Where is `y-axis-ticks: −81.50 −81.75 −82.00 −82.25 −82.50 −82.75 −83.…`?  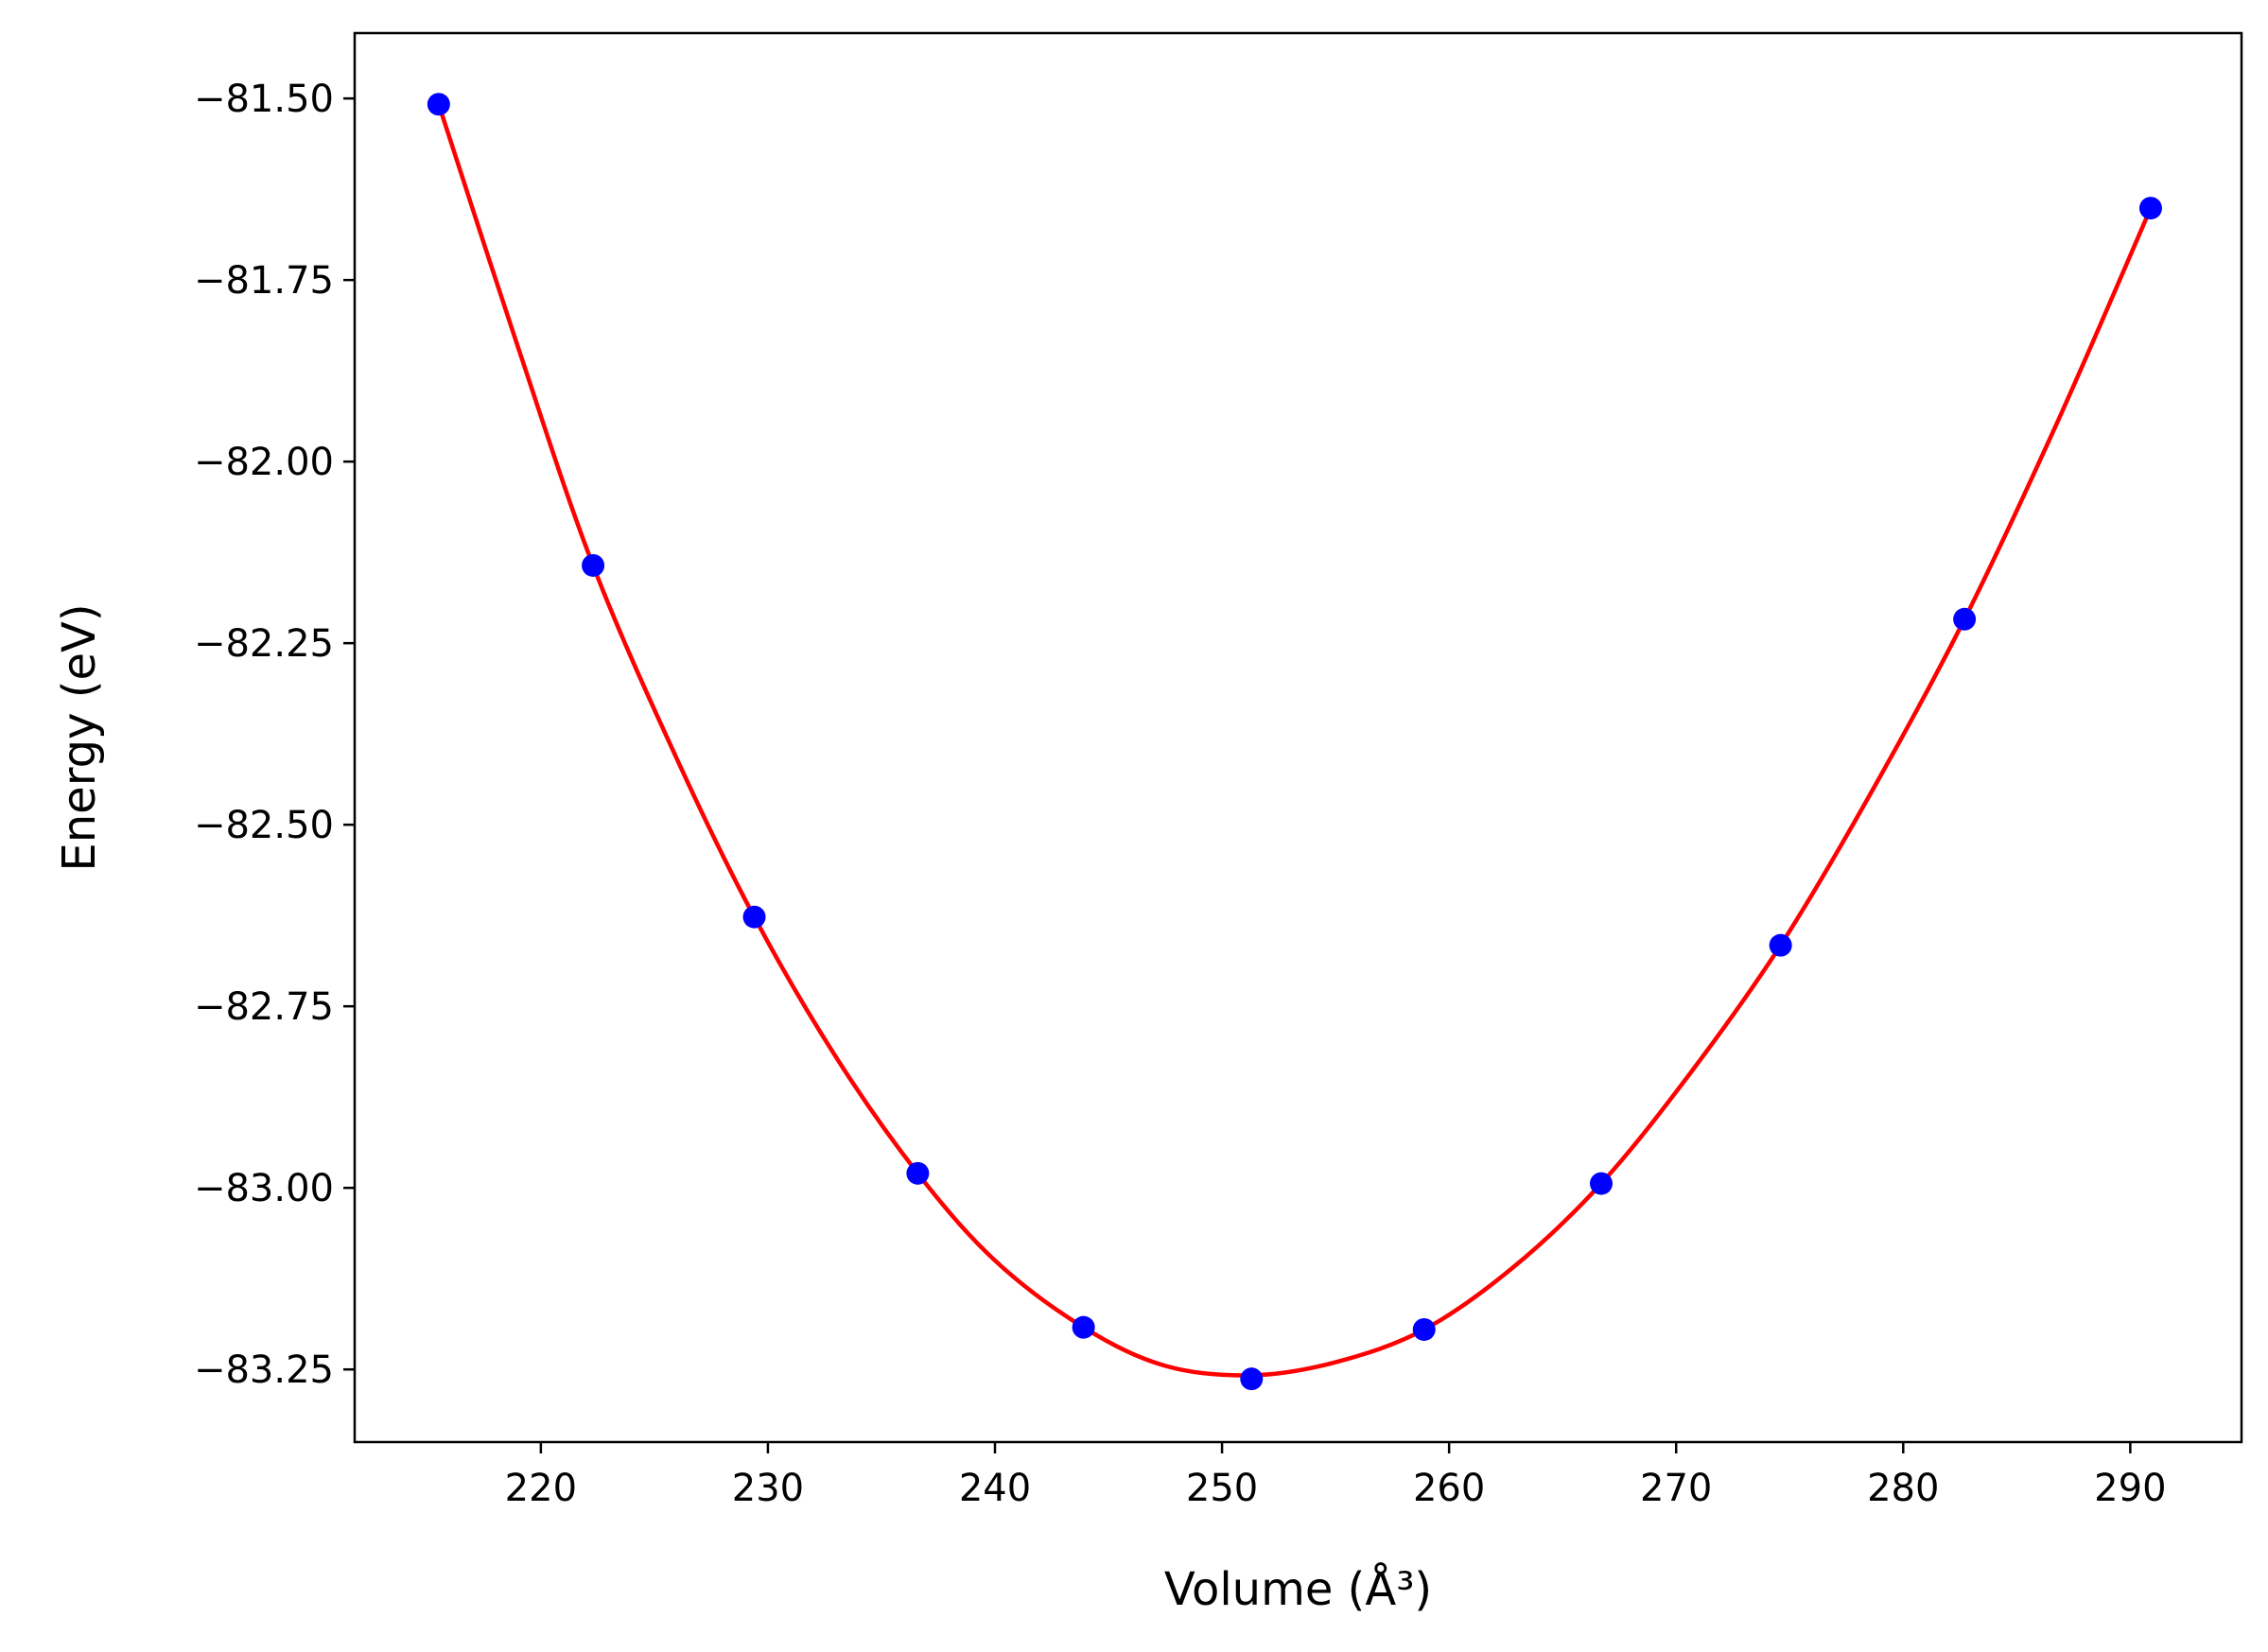
y-axis-ticks: −81.50 −81.75 −82.00 −82.25 −82.50 −82.75 −83.… is located at coordinates (274, 735).